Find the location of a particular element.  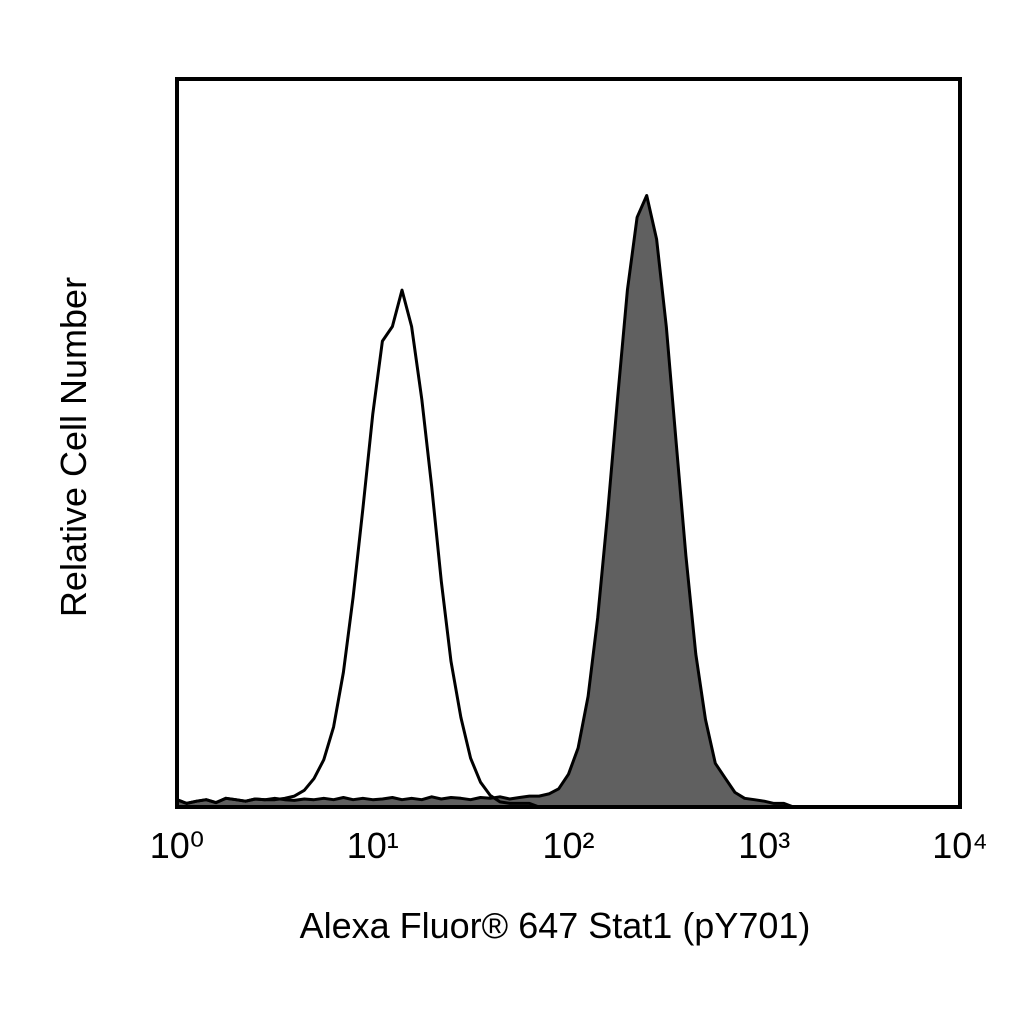

x-tick-label: 10⁰ is located at coordinates (177, 845).